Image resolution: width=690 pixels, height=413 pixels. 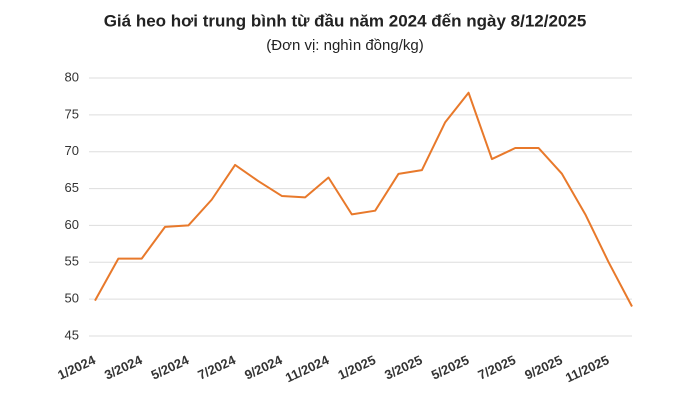 What do you see at coordinates (72, 261) in the screenshot?
I see `y-tick-label: 55` at bounding box center [72, 261].